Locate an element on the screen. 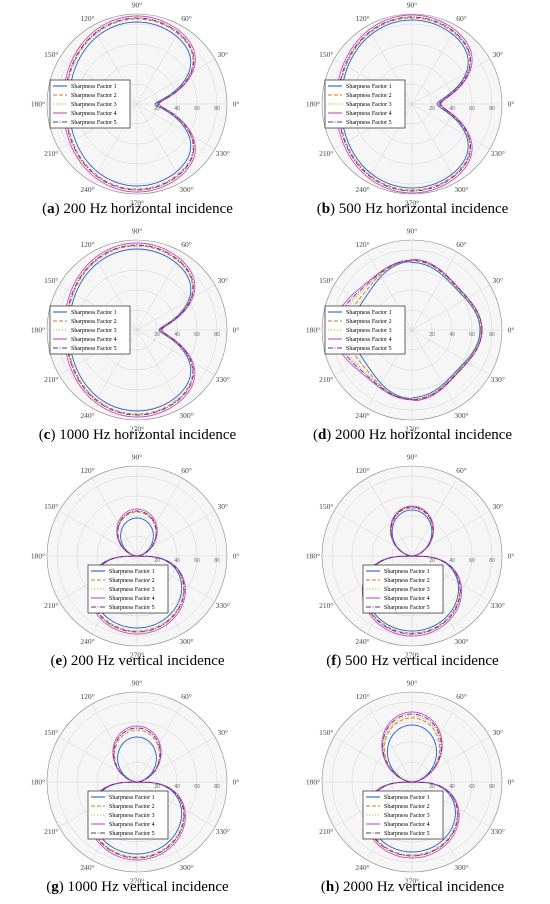 The height and width of the screenshot is (904, 550). caption-label-f: f is located at coordinates (334, 661).